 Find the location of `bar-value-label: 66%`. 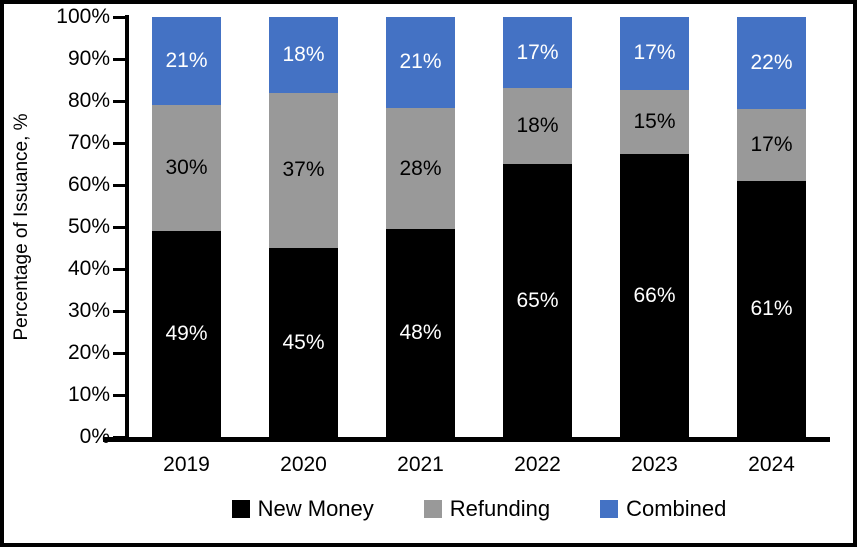

bar-value-label: 66% is located at coordinates (654, 295).